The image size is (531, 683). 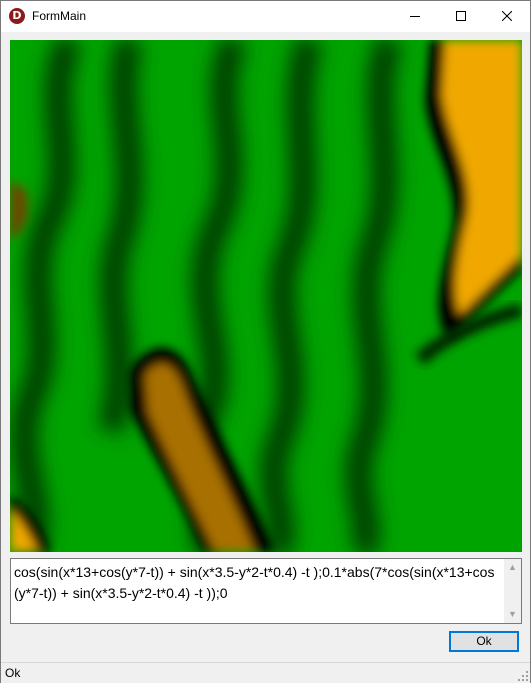 I want to click on maximize-button, so click(x=461, y=16).